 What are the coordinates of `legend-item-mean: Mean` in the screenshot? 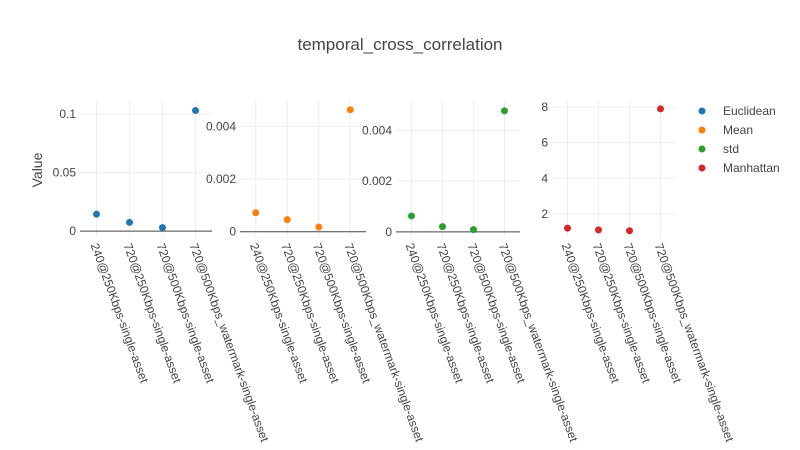 It's located at (726, 130).